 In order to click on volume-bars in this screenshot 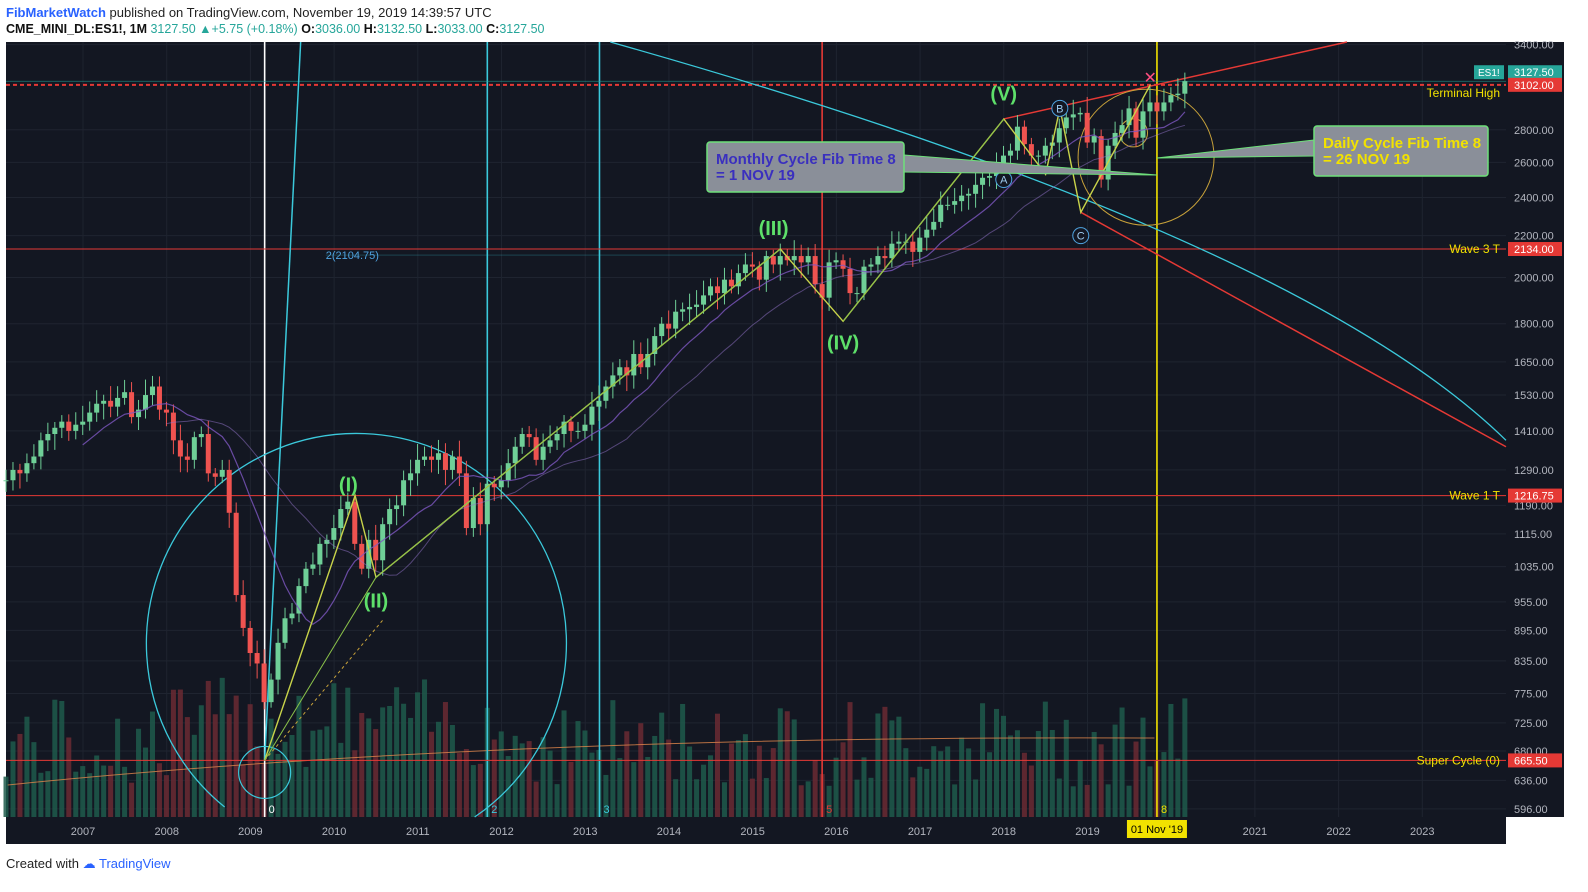, I will do `click(595, 747)`.